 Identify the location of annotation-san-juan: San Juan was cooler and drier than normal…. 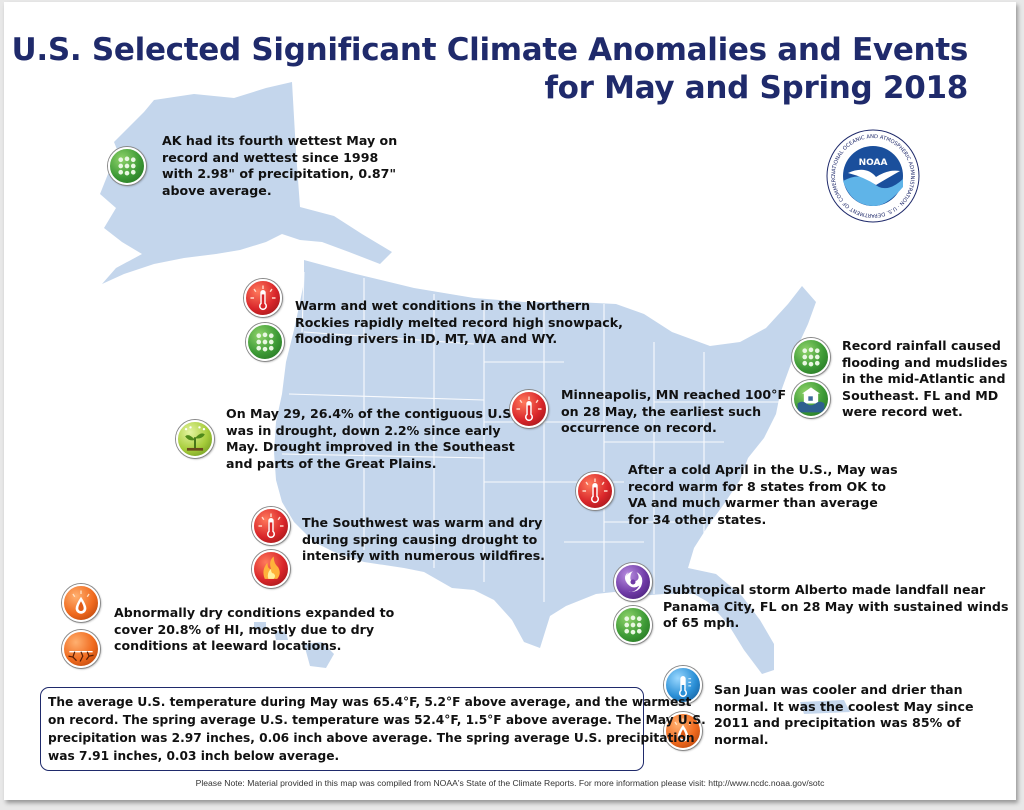
(844, 714).